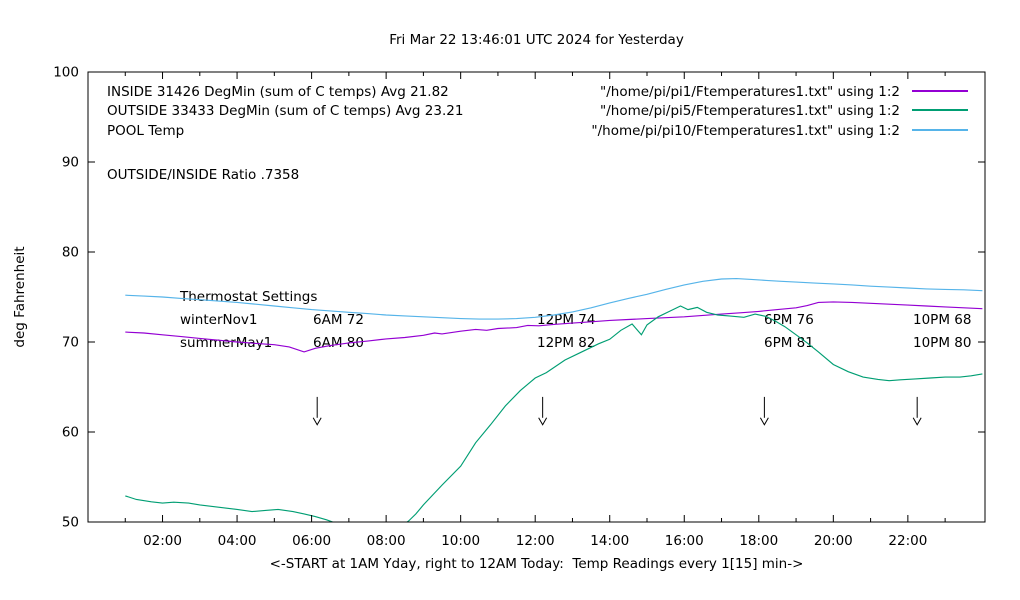  Describe the element at coordinates (942, 343) in the screenshot. I see `thermostat-setting-value: 10PM 80` at that location.